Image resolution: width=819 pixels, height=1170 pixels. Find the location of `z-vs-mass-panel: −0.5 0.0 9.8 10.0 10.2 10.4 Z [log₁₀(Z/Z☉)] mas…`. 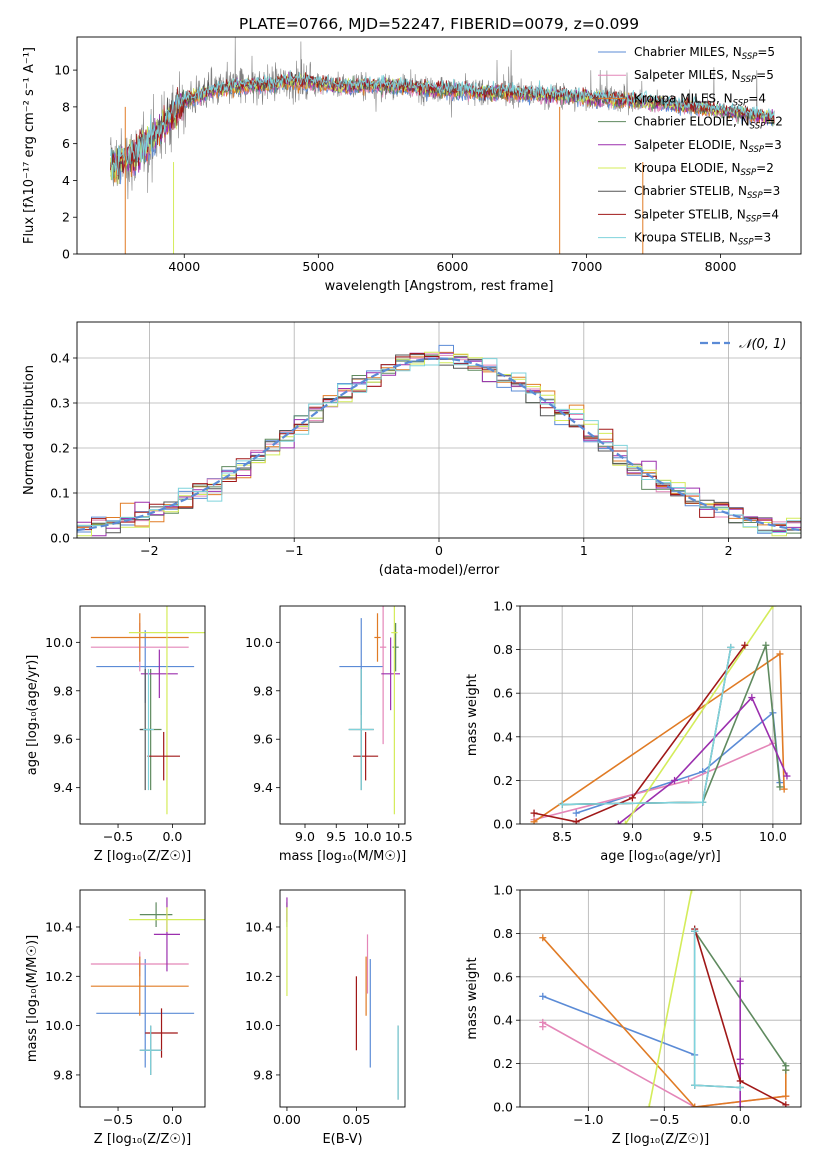

z-vs-mass-panel: −0.5 0.0 9.8 10.0 10.2 10.4 Z [log₁₀(Z/Z☉)] mas… is located at coordinates (115, 1018).